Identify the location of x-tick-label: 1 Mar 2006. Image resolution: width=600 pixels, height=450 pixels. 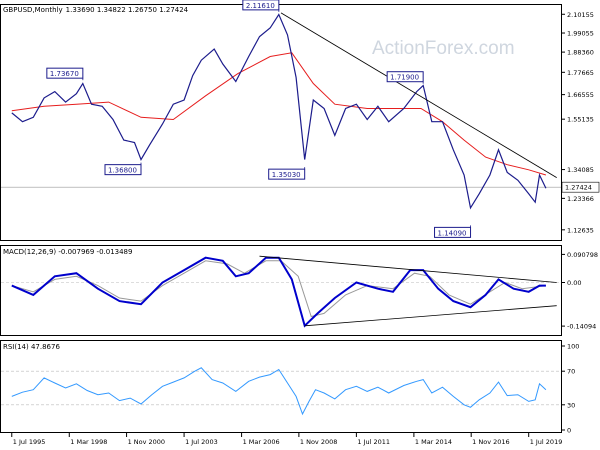
(261, 442).